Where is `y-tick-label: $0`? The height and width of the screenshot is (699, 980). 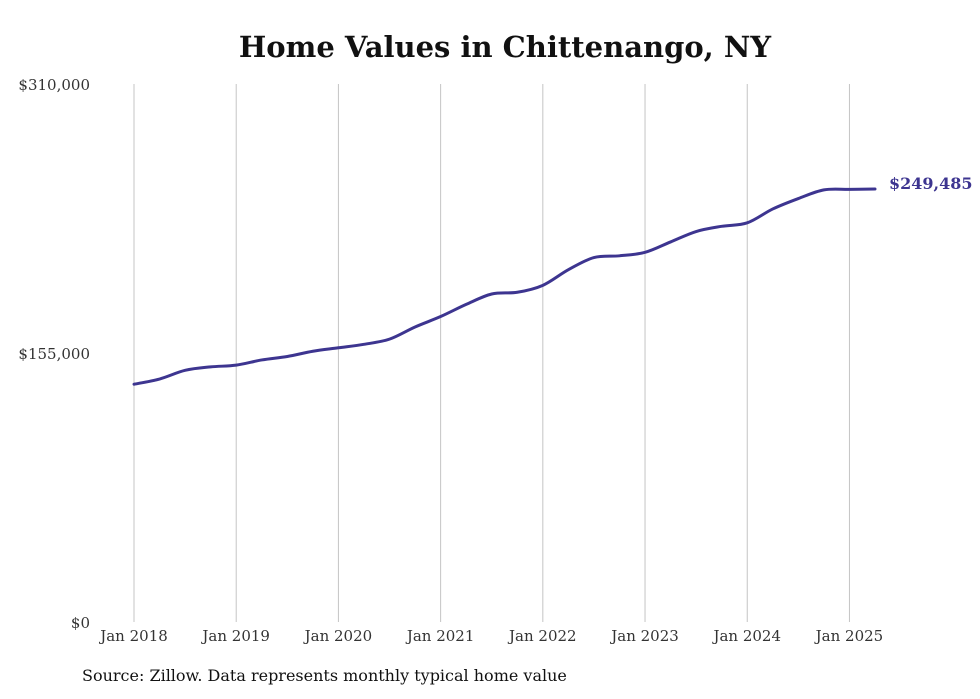 y-tick-label: $0 is located at coordinates (80, 623).